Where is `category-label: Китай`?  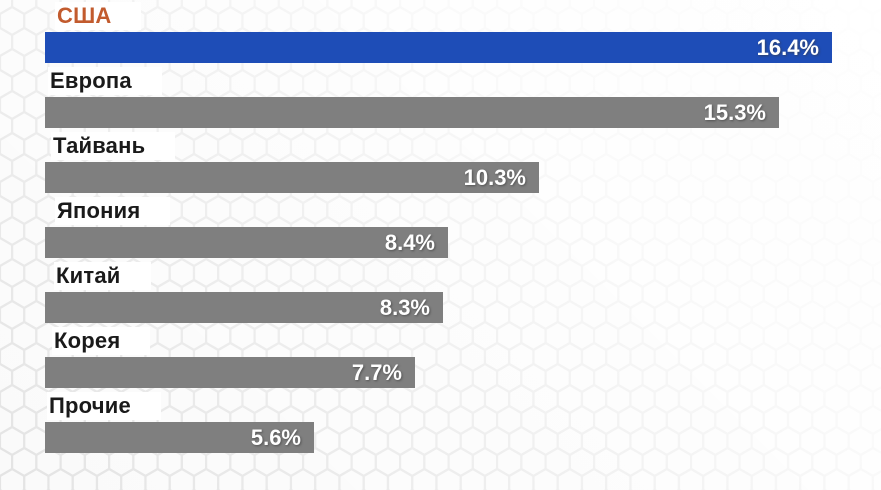
category-label: Китай is located at coordinates (102, 276).